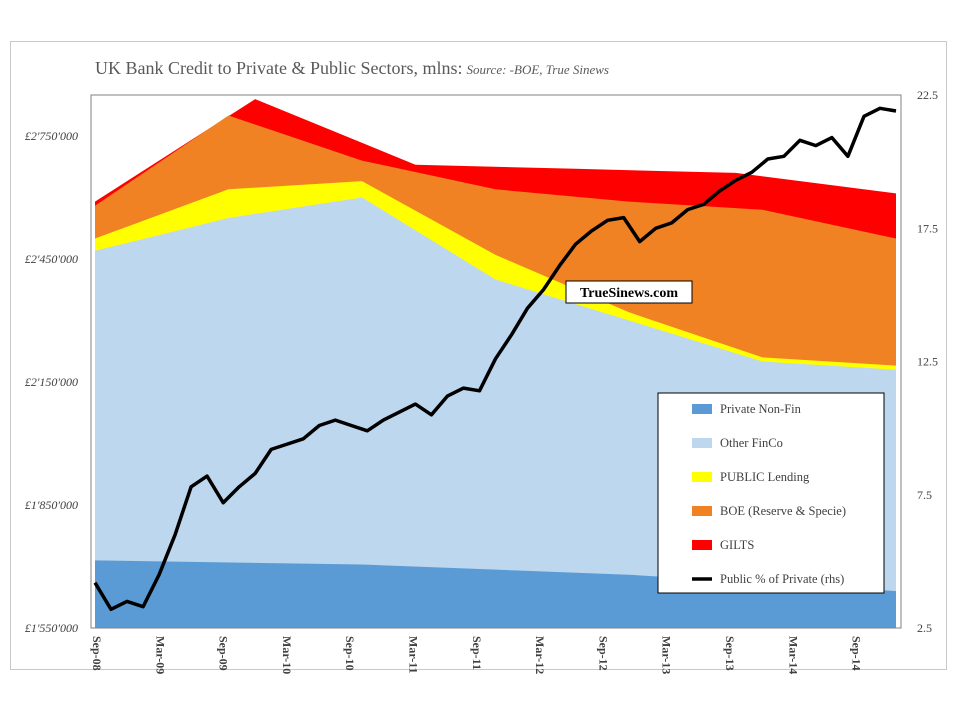 The width and height of the screenshot is (960, 720). I want to click on x-tick-label: Mar-09, so click(160, 655).